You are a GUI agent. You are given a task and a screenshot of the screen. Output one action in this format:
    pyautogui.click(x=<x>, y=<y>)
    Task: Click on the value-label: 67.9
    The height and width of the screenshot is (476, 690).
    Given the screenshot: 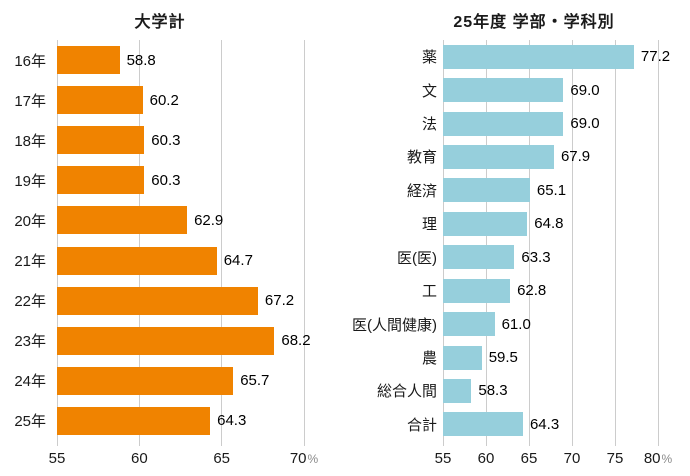 What is the action you would take?
    pyautogui.click(x=575, y=157)
    